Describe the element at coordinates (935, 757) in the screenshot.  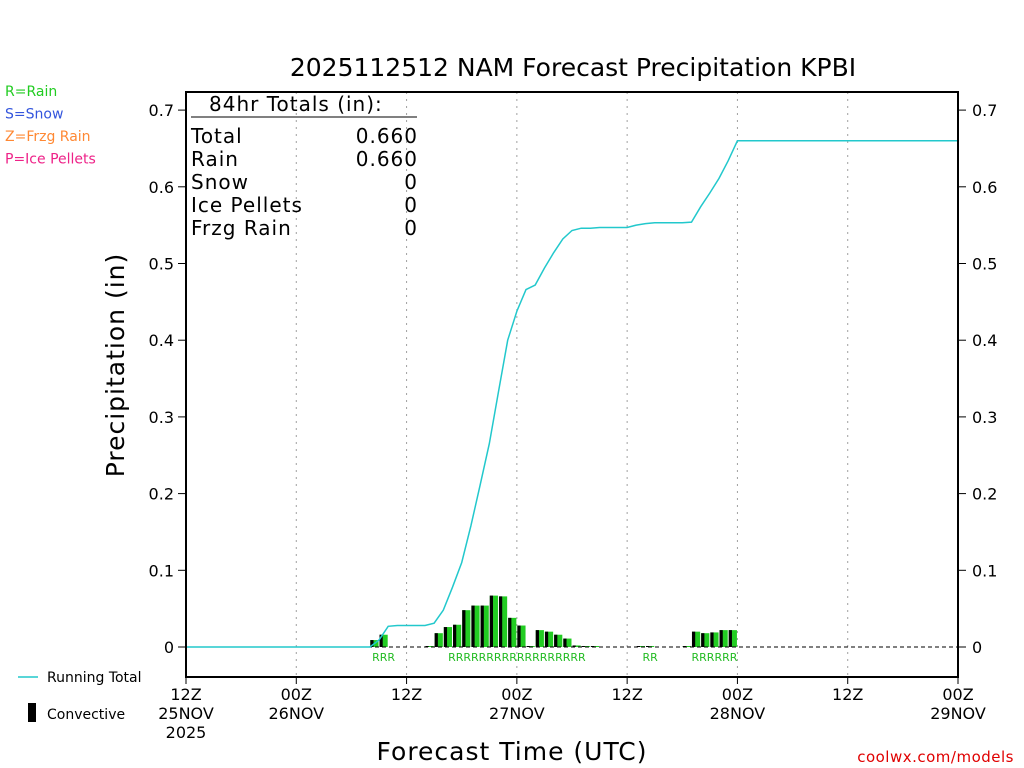
I see `source-credit: coolwx.com/models` at that location.